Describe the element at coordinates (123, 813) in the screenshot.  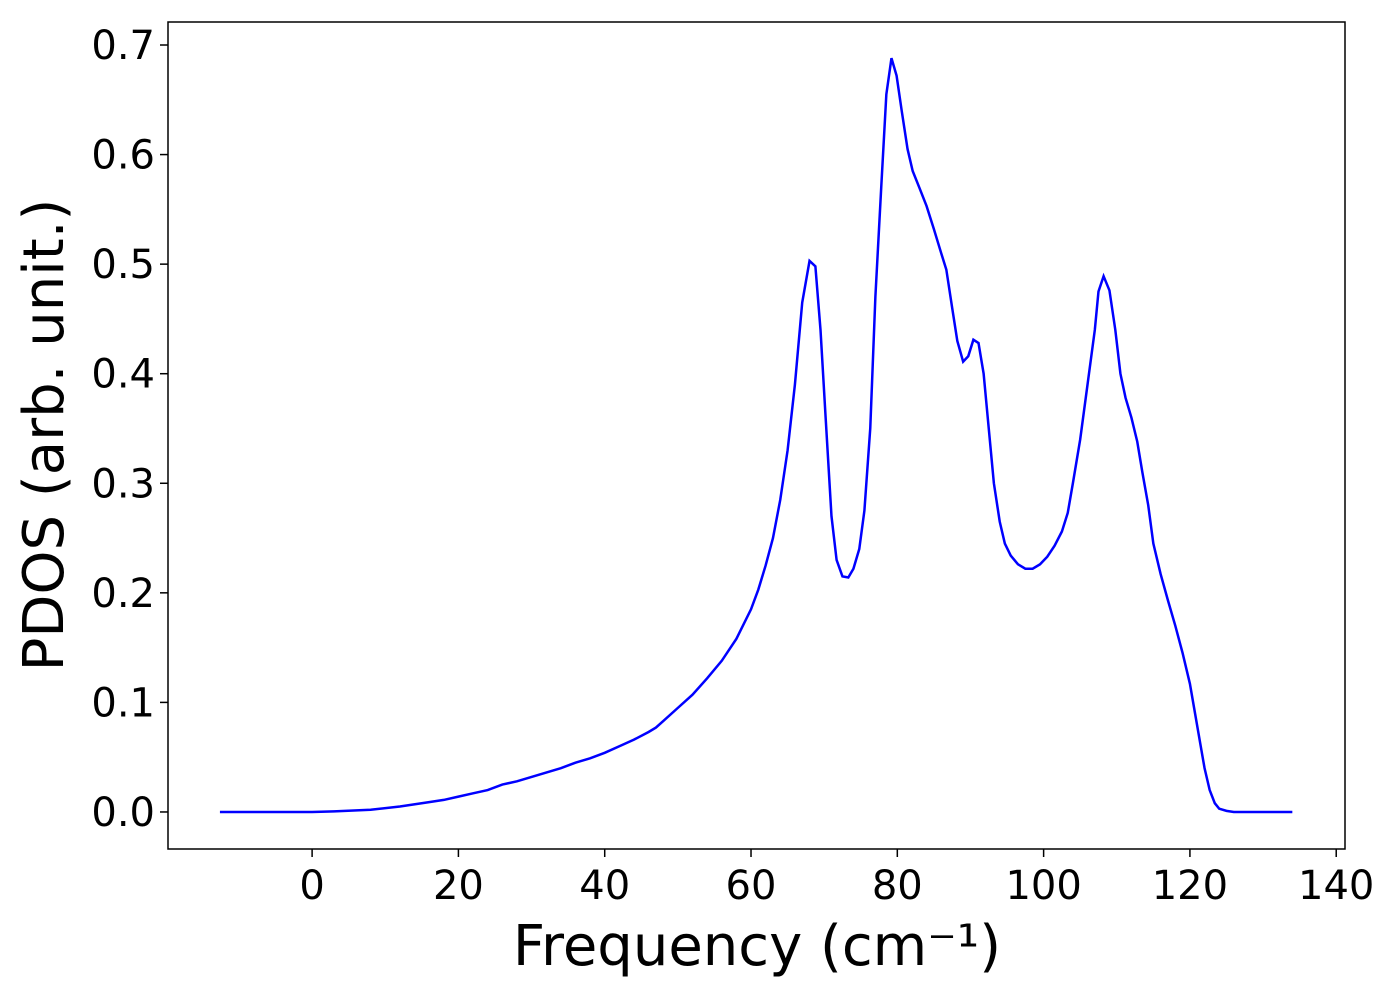
I see `y-tick-label: 0.0` at that location.